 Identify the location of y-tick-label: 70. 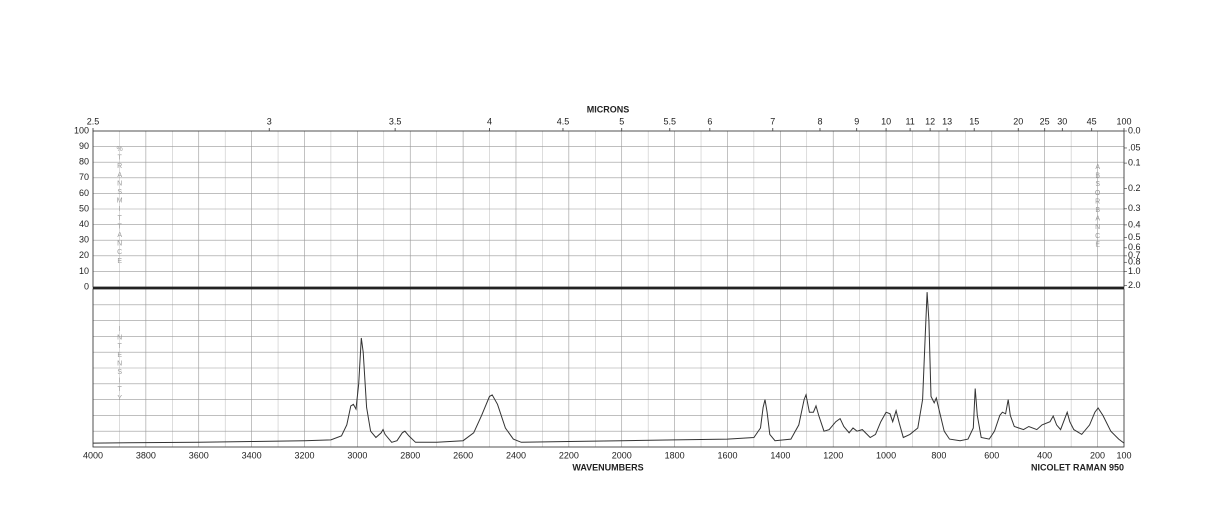
(84, 177).